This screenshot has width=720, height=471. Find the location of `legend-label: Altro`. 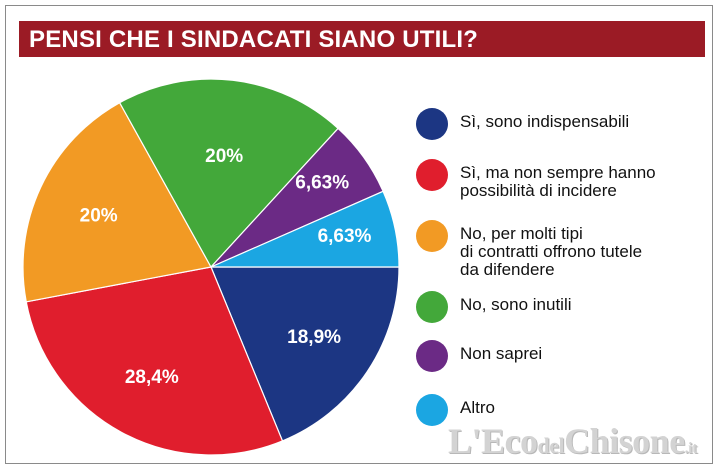

legend-label: Altro is located at coordinates (477, 407).